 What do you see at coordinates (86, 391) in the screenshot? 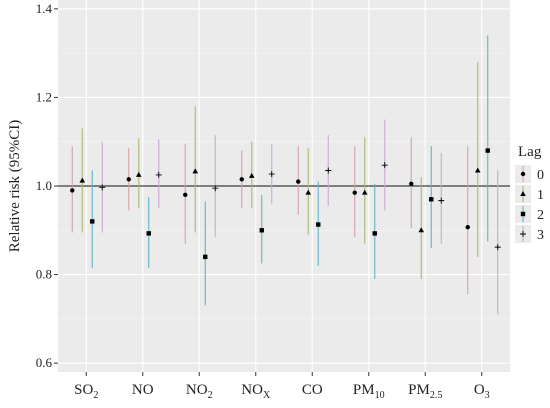
I see `x-tick-label: SO2` at bounding box center [86, 391].